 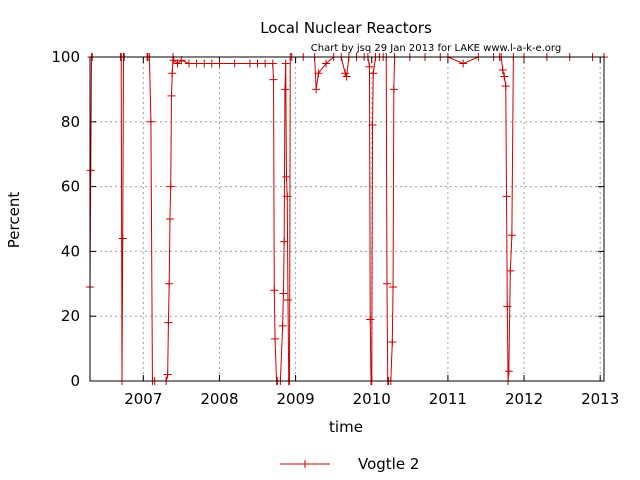 I want to click on x-axis-label: time, so click(x=346, y=427).